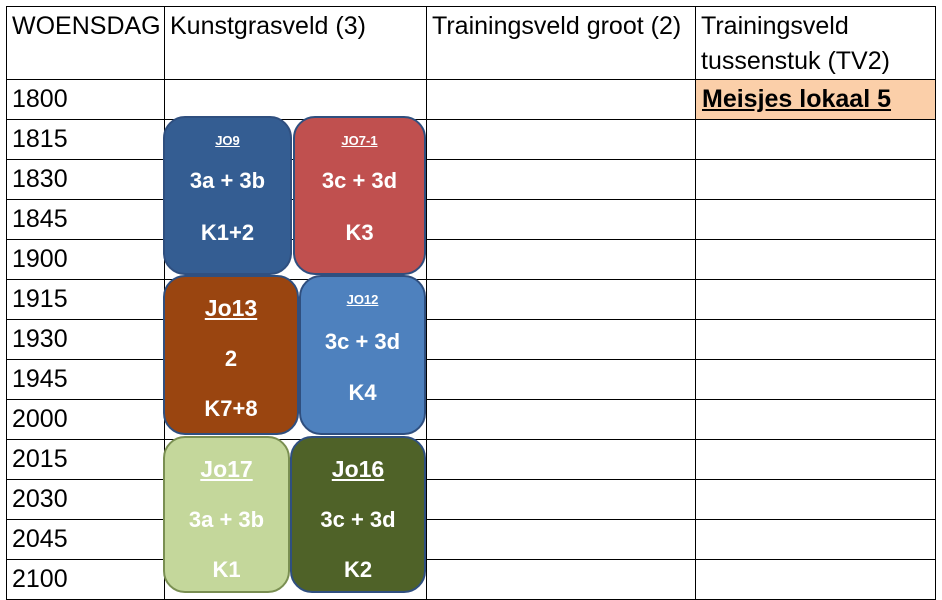 This screenshot has height=600, width=942. What do you see at coordinates (362, 392) in the screenshot?
I see `block-dressing-room: K4` at bounding box center [362, 392].